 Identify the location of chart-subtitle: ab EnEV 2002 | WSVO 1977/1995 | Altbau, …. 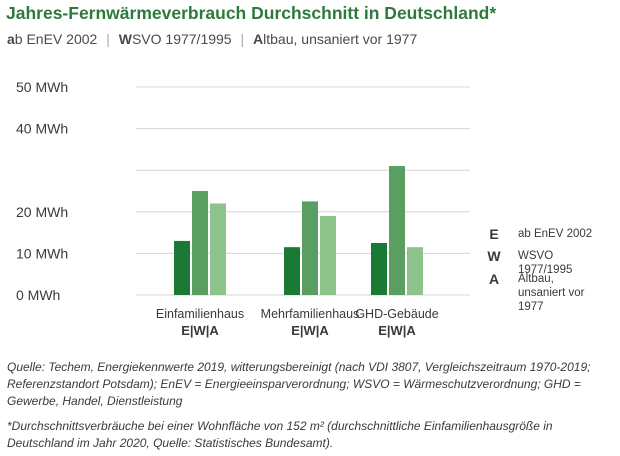
(212, 39).